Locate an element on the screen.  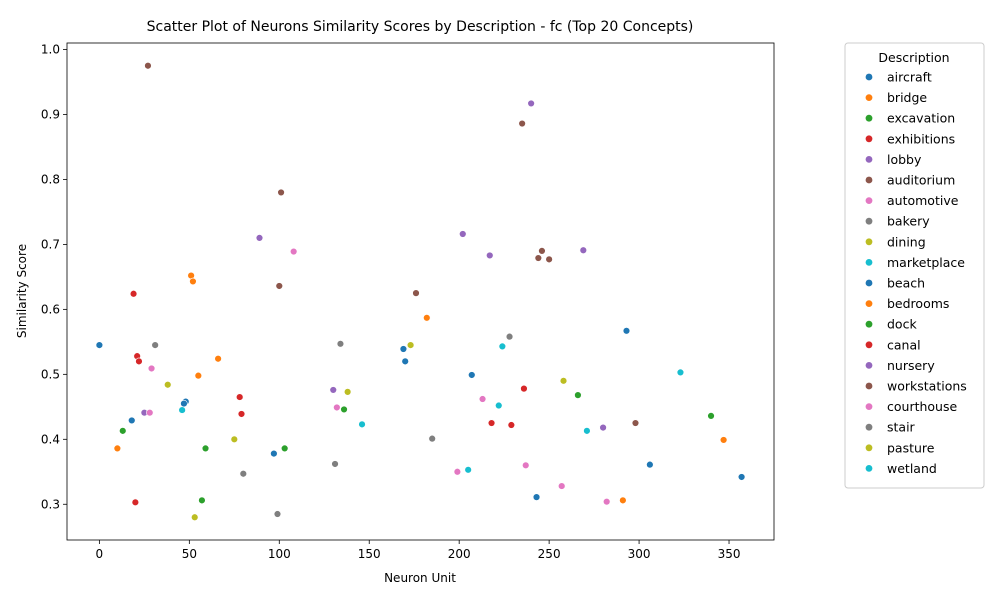
x-tick-label: 200 is located at coordinates (459, 554).